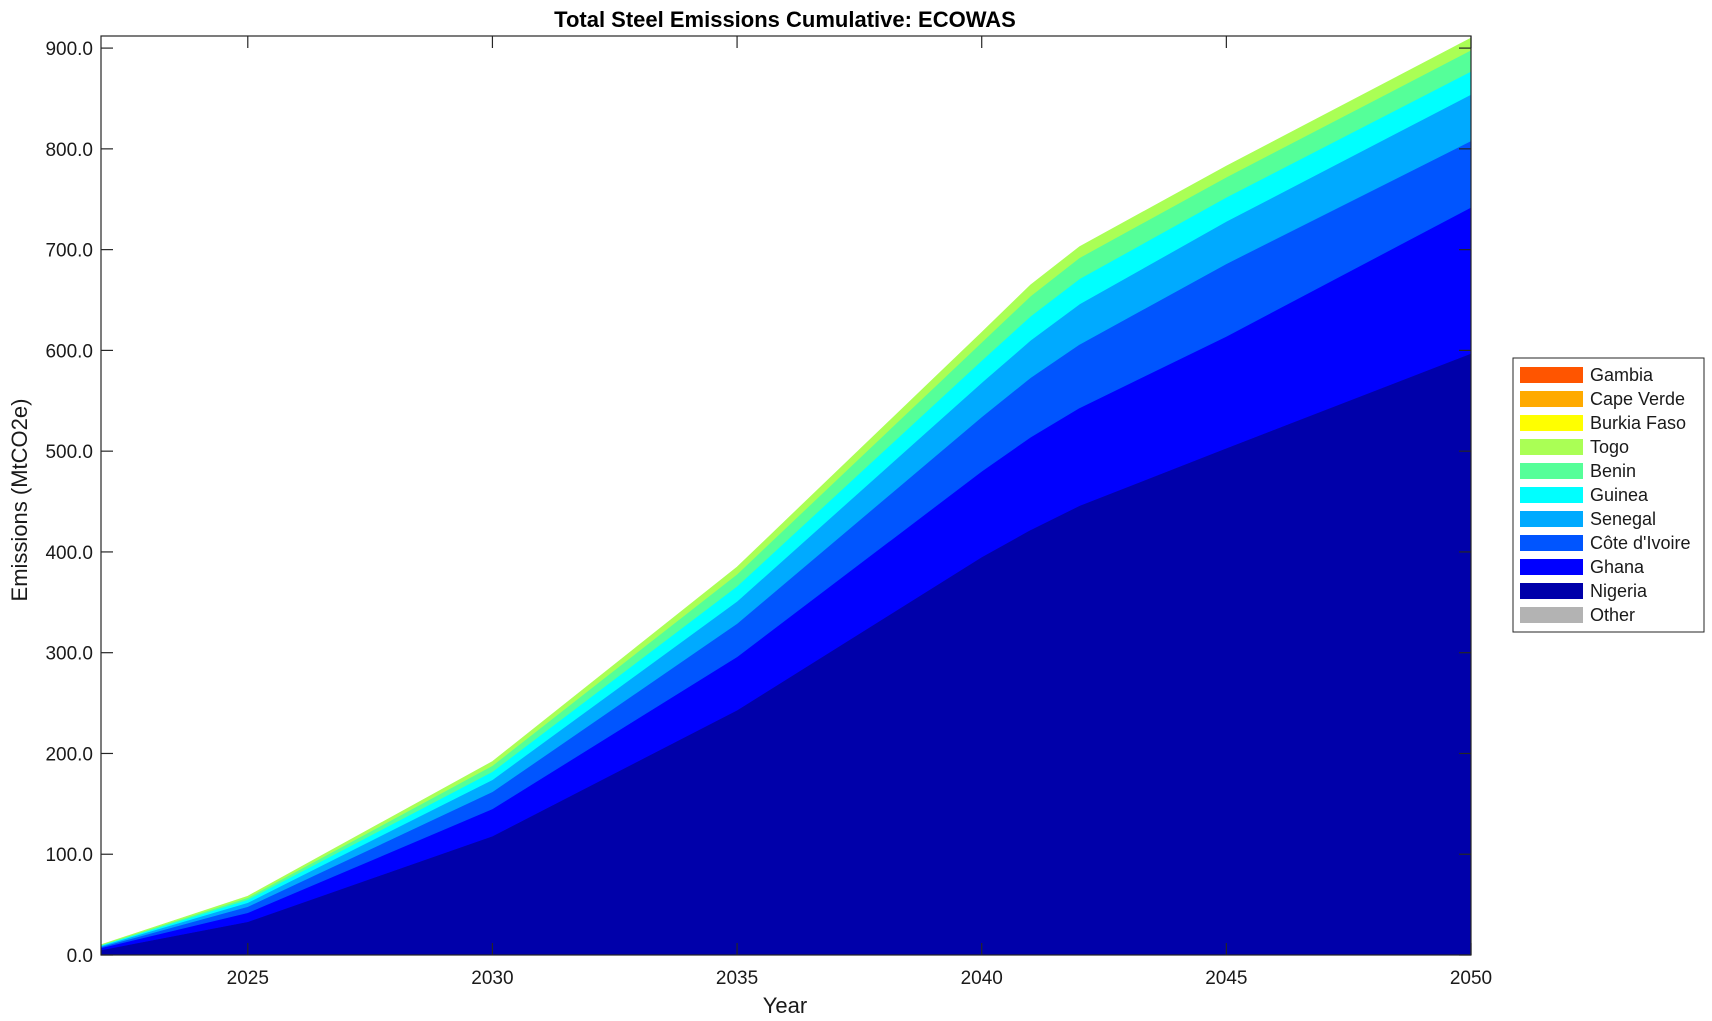  Describe the element at coordinates (19, 500) in the screenshot. I see `y-axis-label: Emissions (MtCO2e)` at that location.